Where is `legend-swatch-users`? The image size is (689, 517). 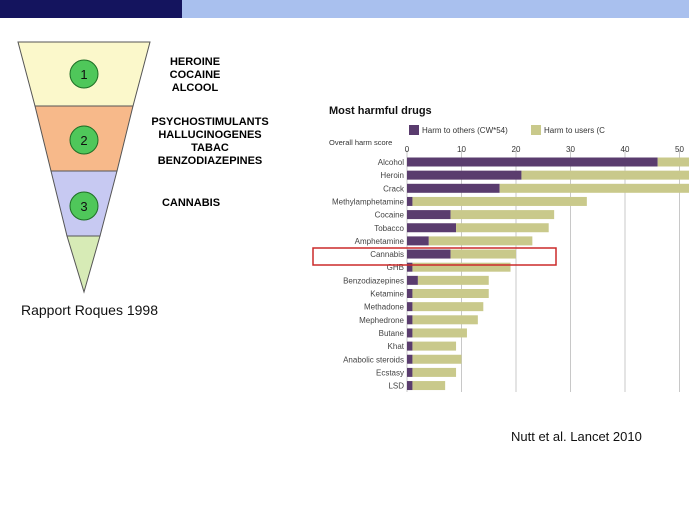 legend-swatch-users is located at coordinates (536, 130).